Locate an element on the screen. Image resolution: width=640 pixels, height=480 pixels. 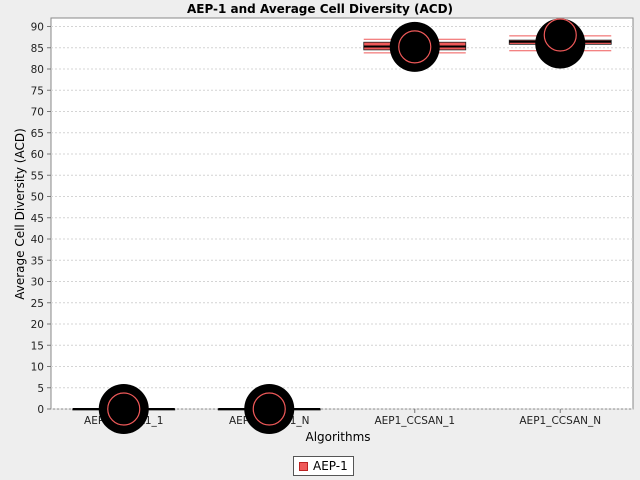
y-tick-label: 15 is located at coordinates (37, 346).